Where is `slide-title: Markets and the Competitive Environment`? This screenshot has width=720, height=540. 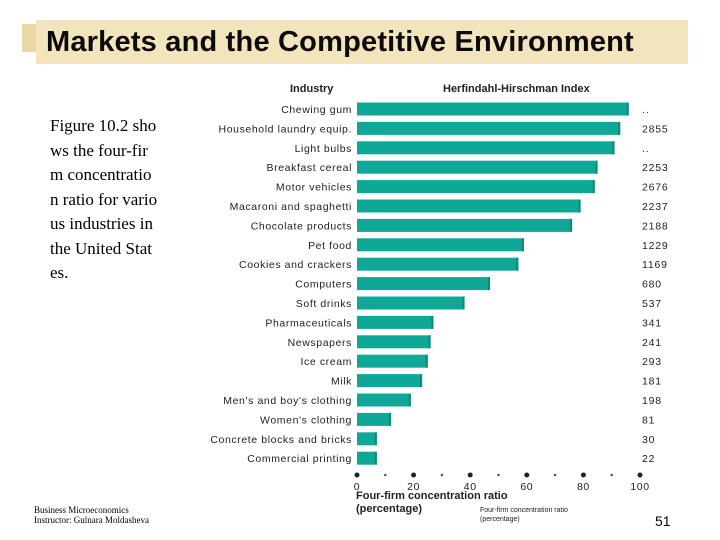
slide-title: Markets and the Competitive Environment is located at coordinates (340, 42).